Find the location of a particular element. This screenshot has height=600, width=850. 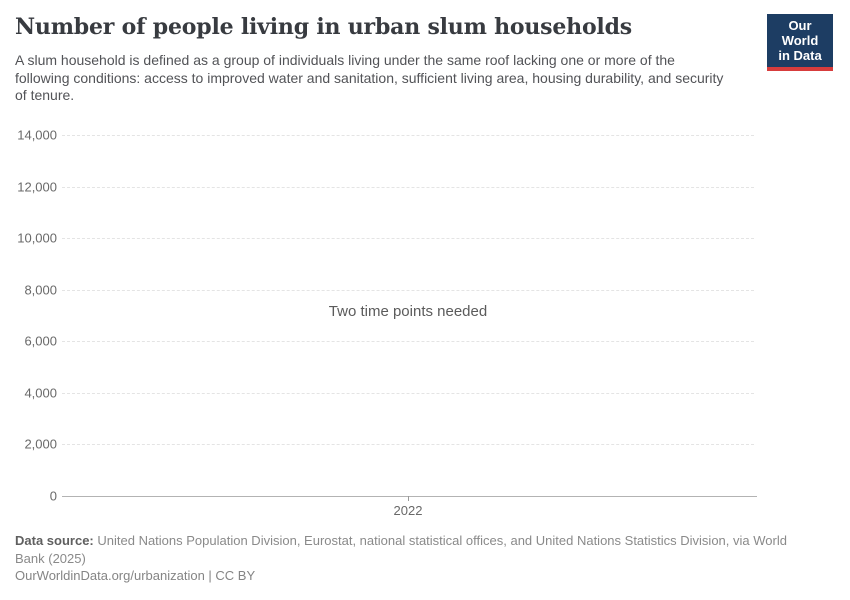

y-axis-tick-label: 2,000 is located at coordinates (40, 444).